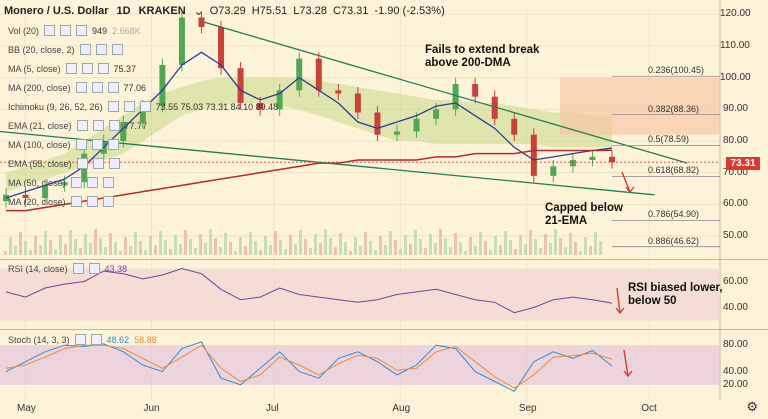  Describe the element at coordinates (56, 11) in the screenshot. I see `symbol-title: Monero / U.S. Dollar` at that location.